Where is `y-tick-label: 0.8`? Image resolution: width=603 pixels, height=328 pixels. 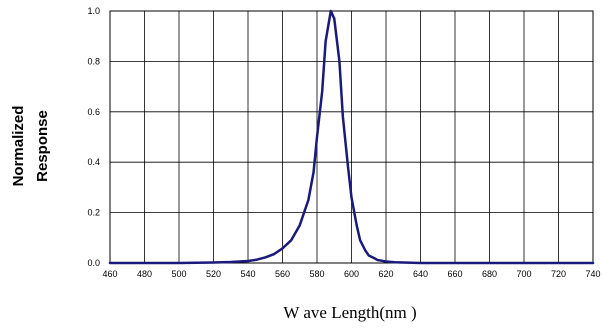
y-tick-label: 0.8 is located at coordinates (93, 61).